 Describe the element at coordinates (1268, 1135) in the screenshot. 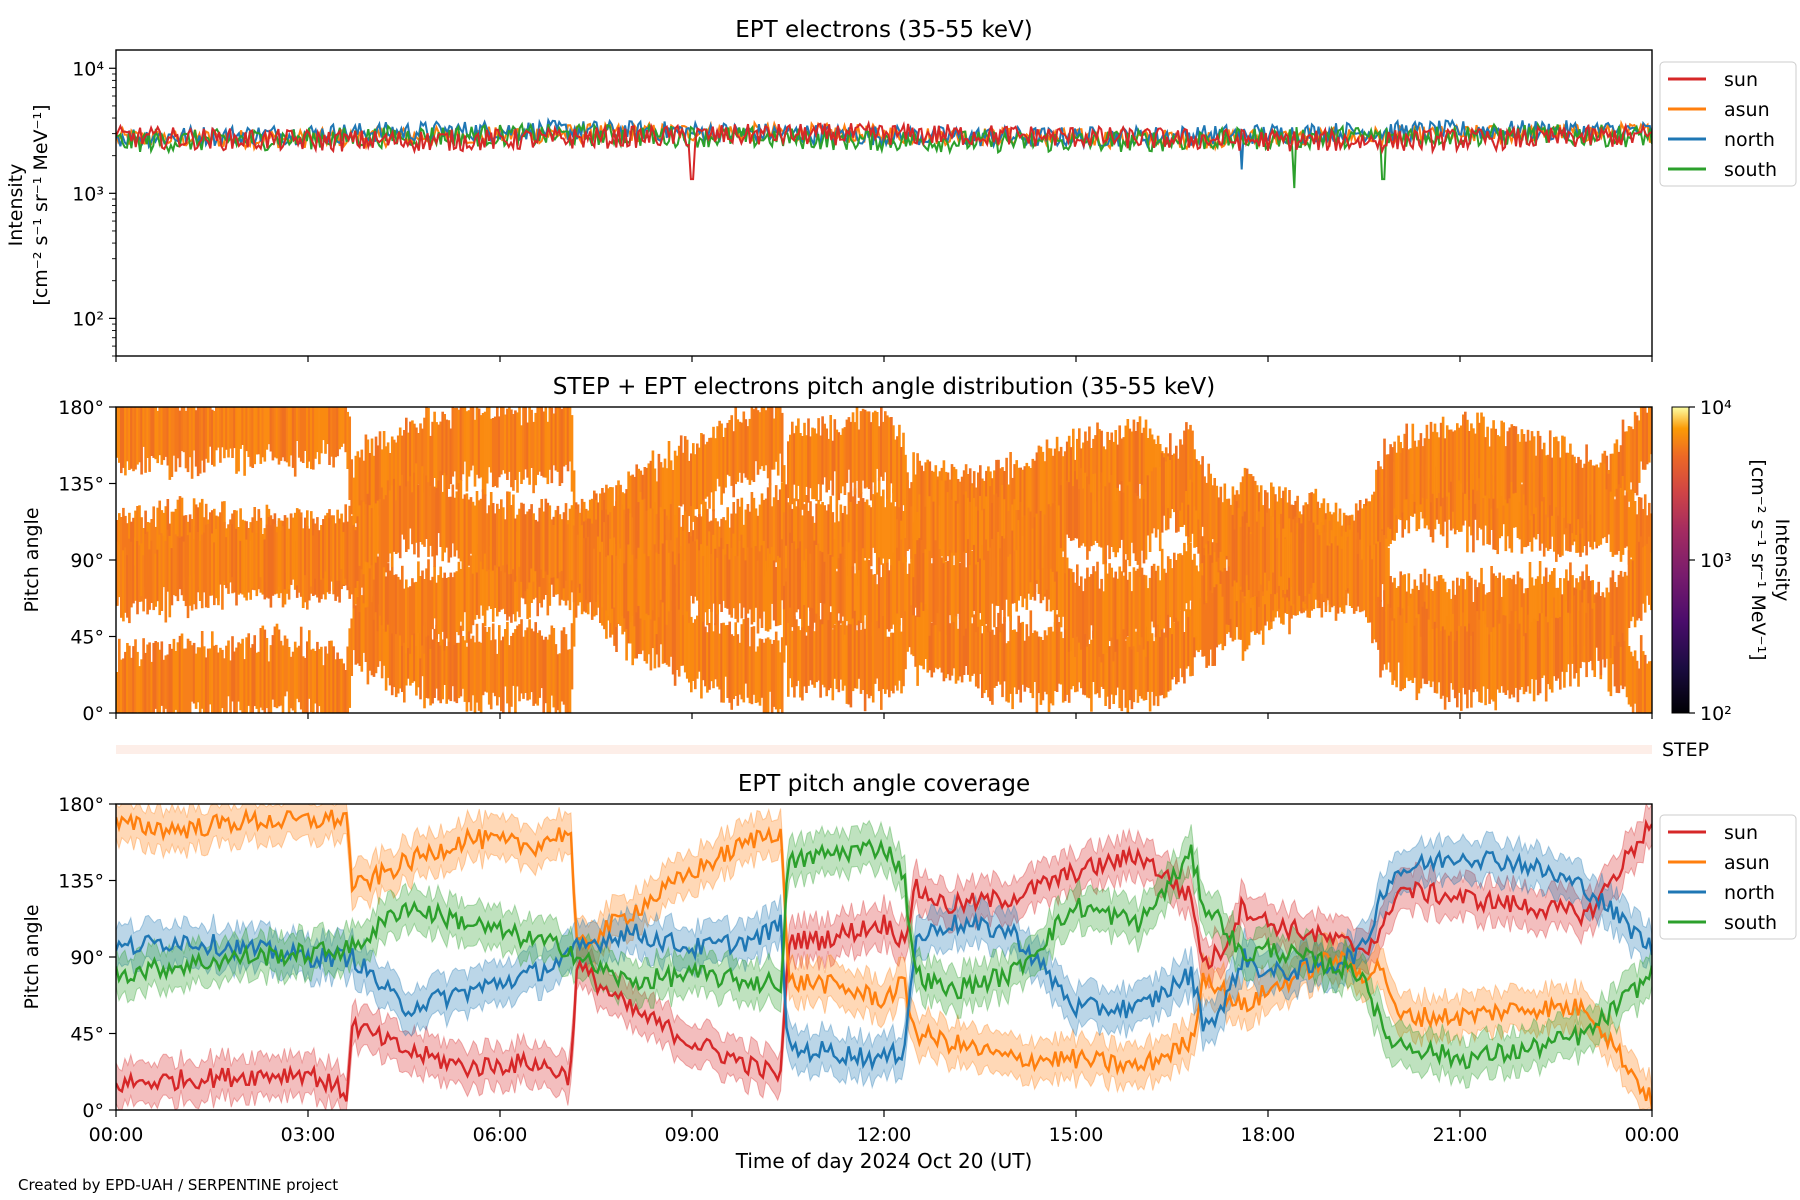

I see `coverage-xtick-label: 18:00` at that location.